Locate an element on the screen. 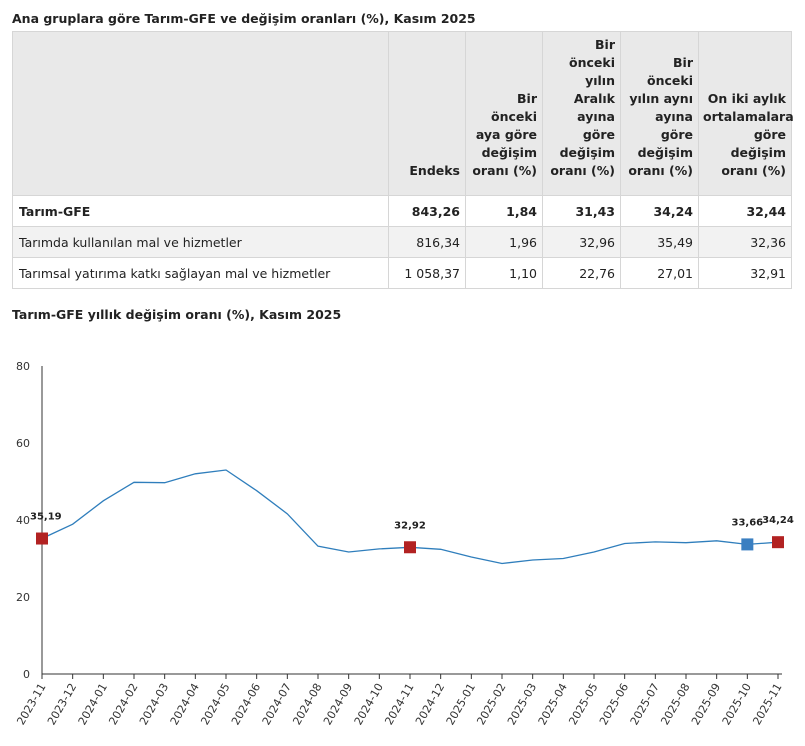 The image size is (805, 746). x-tick-label: 2025-09 is located at coordinates (706, 704).